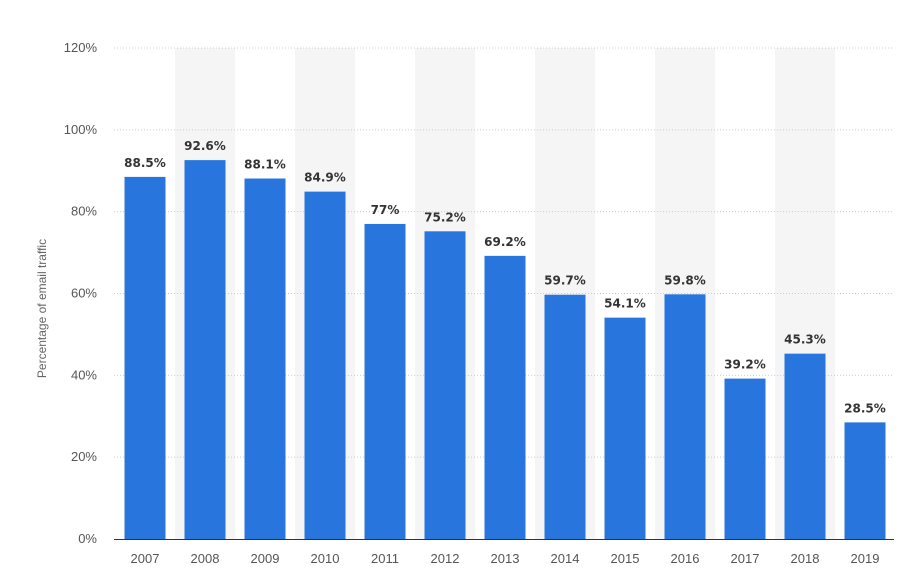  I want to click on y-tick-label: 80%, so click(84, 211).